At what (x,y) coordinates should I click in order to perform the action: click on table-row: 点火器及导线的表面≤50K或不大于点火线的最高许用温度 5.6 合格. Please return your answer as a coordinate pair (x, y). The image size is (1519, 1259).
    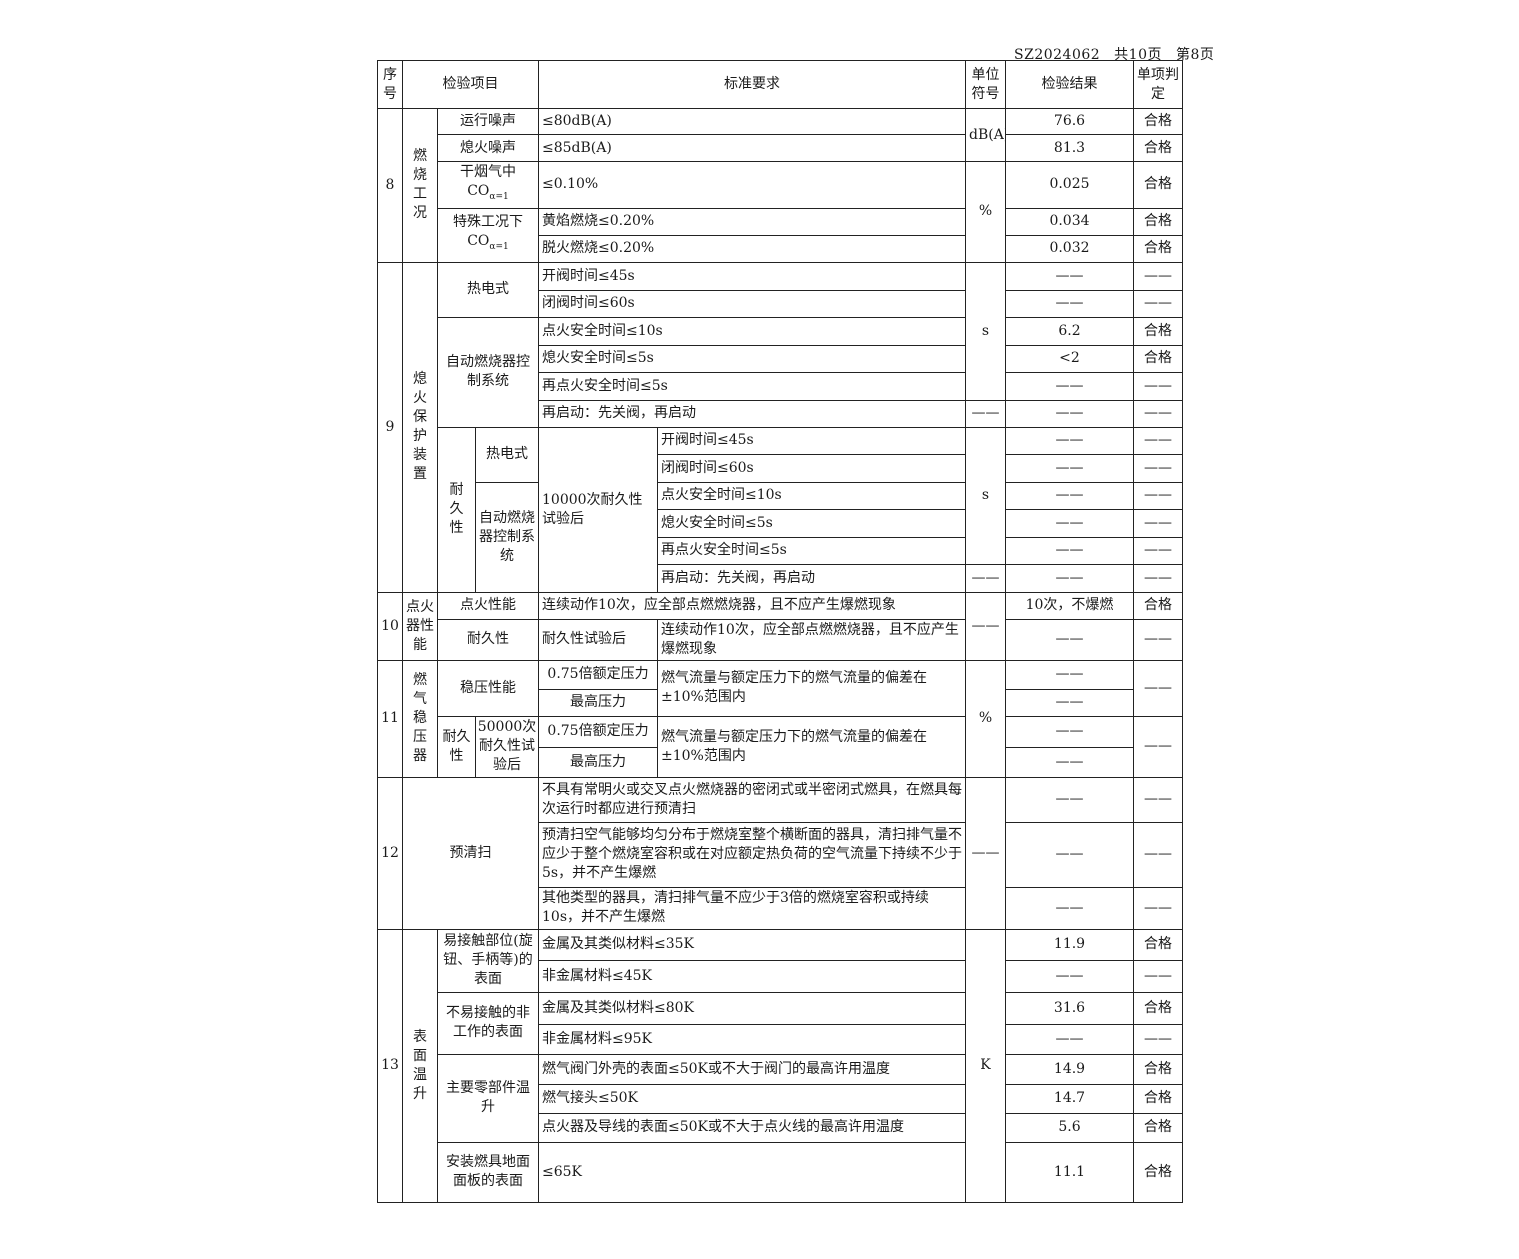
    Looking at the image, I should click on (780, 1127).